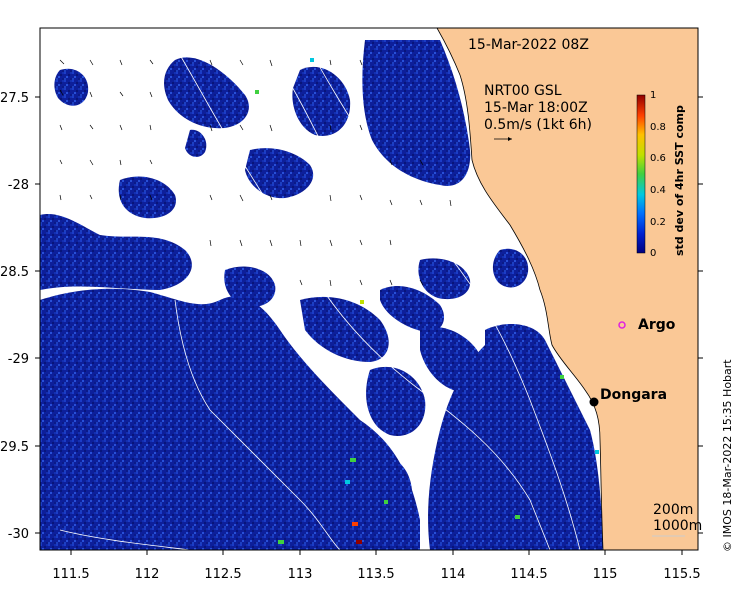 This screenshot has height=592, width=740. What do you see at coordinates (376, 552) in the screenshot?
I see `x-tick-marks` at bounding box center [376, 552].